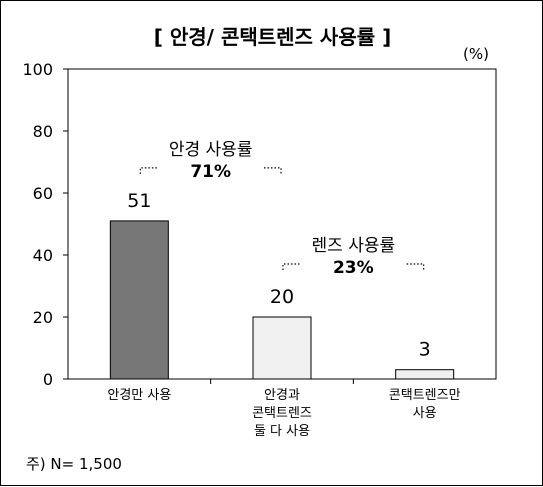  What do you see at coordinates (43, 255) in the screenshot?
I see `y-tick-label: 40` at bounding box center [43, 255].